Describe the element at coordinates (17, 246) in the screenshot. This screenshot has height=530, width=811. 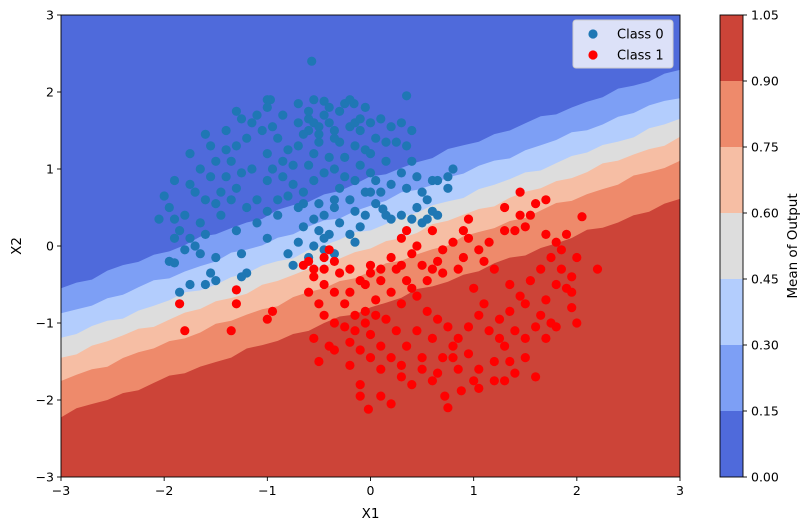
I see `y-axis-label: X2` at that location.